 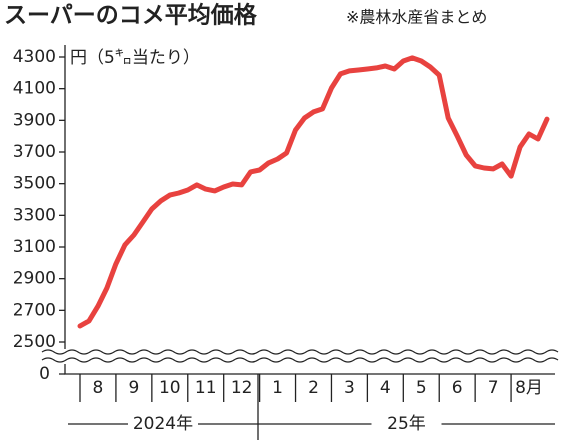 What do you see at coordinates (277, 388) in the screenshot?
I see `x-tick-label: 1` at bounding box center [277, 388].